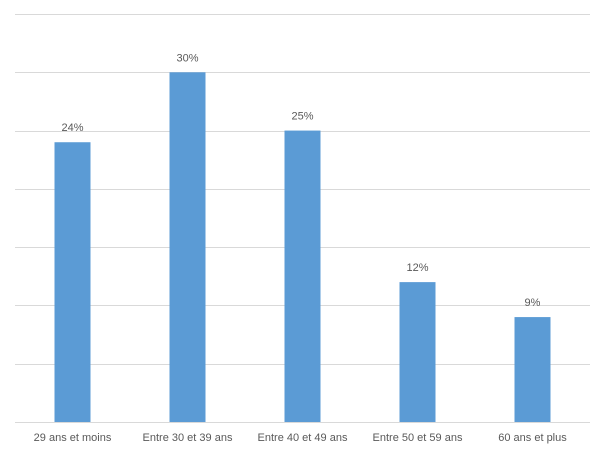  What do you see at coordinates (73, 438) in the screenshot?
I see `category-label: 29 ans et moins` at bounding box center [73, 438].